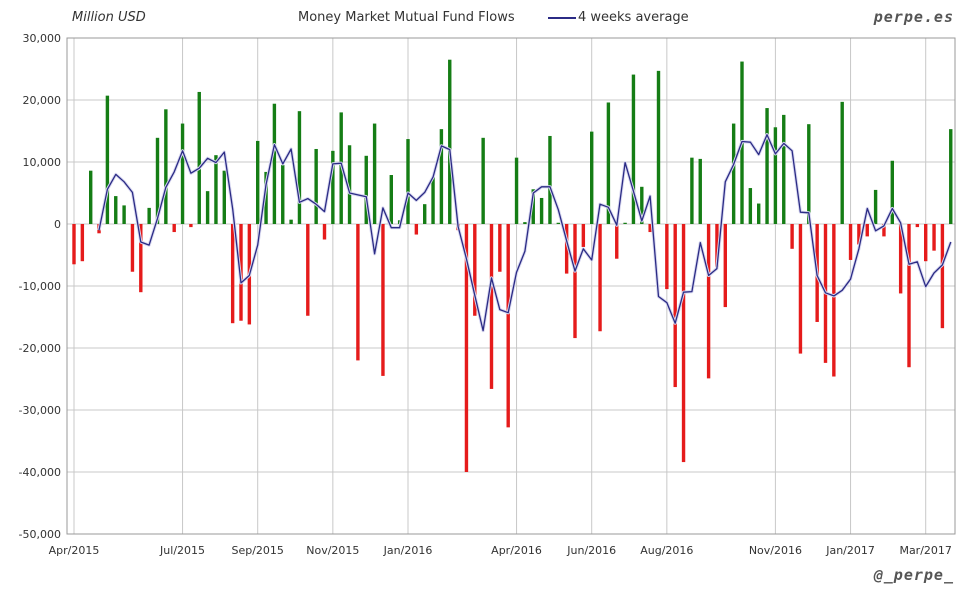  I want to click on x-tick-label: Jan/2016, so click(408, 550).